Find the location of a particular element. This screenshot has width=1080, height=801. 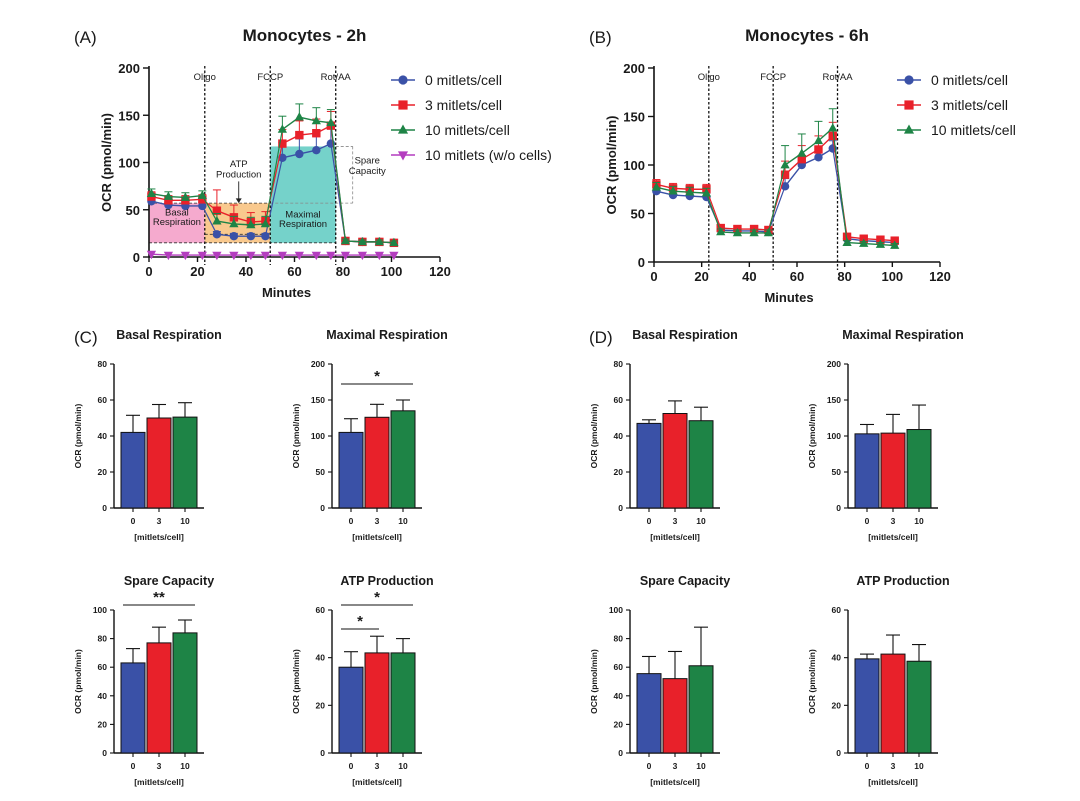

basal-region is located at coordinates (177, 223).